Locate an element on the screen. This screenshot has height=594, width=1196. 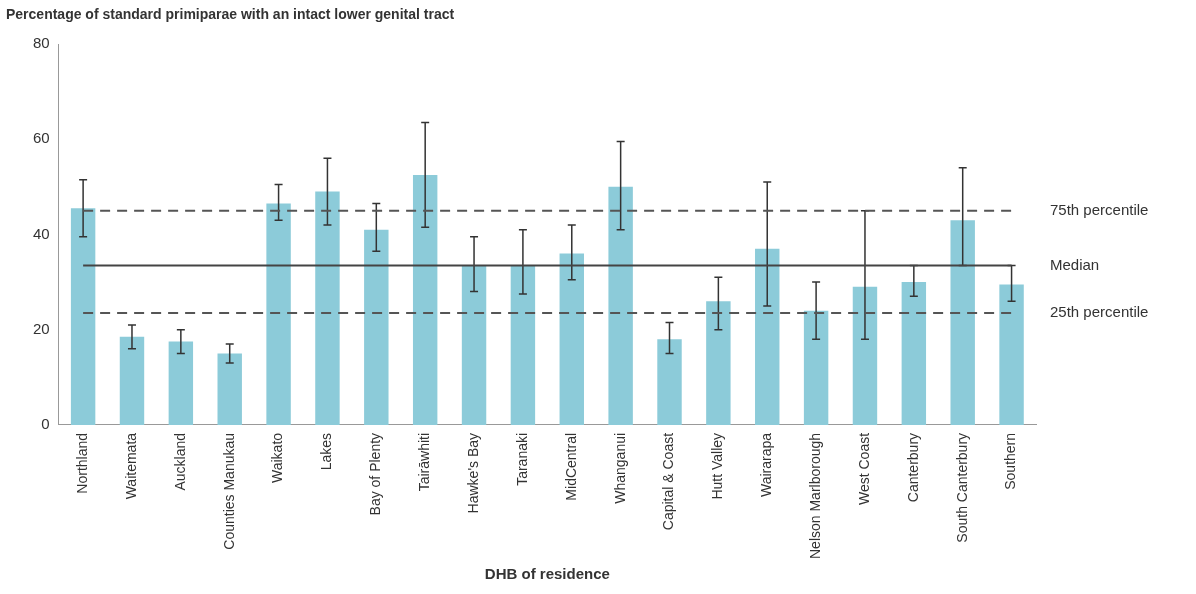
x-tick-label: Hutt Valley is located at coordinates (717, 466).